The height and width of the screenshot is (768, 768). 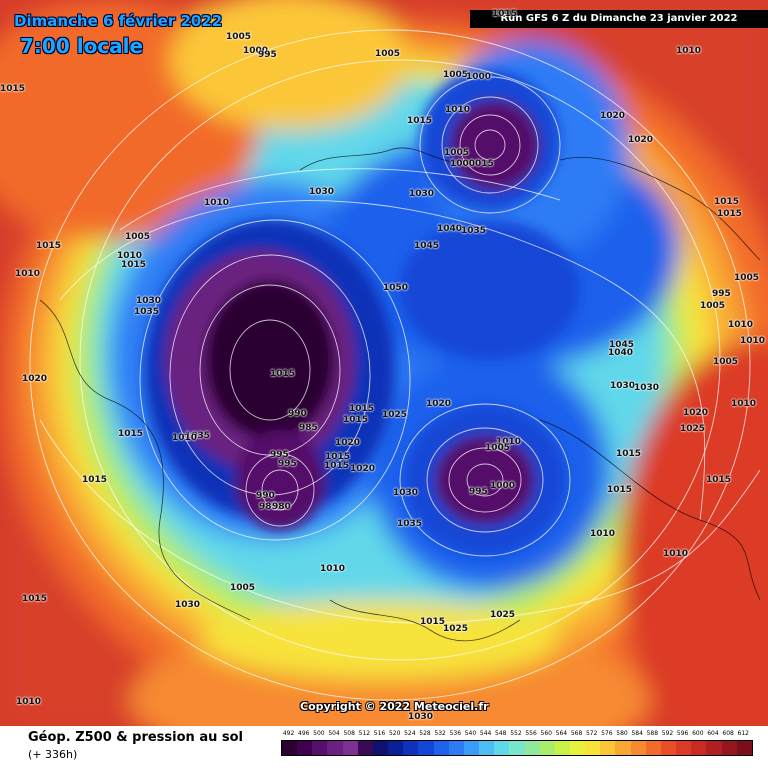 I want to click on legend-tick-label: 600, so click(x=698, y=733).